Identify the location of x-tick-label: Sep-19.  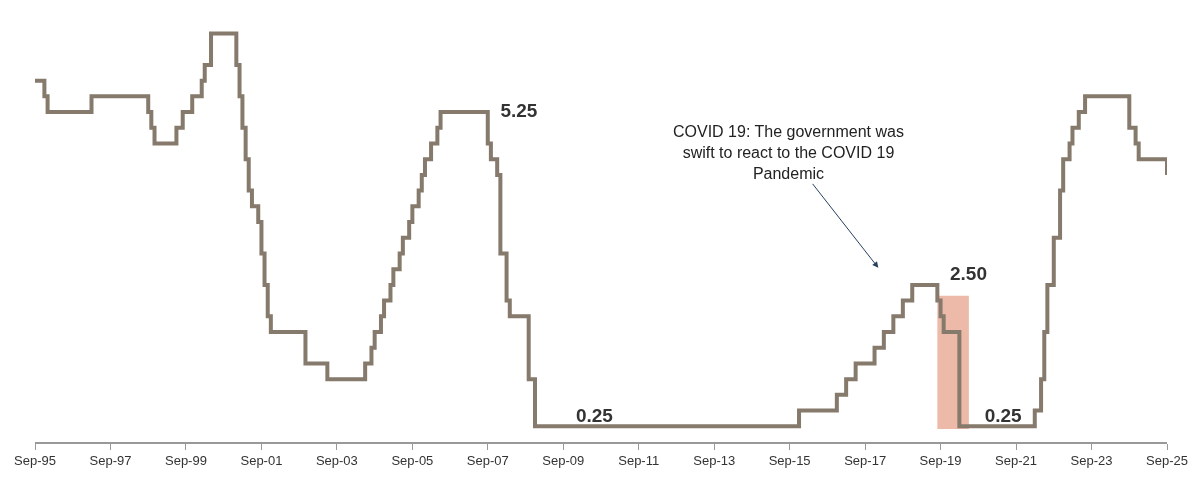
(940, 461).